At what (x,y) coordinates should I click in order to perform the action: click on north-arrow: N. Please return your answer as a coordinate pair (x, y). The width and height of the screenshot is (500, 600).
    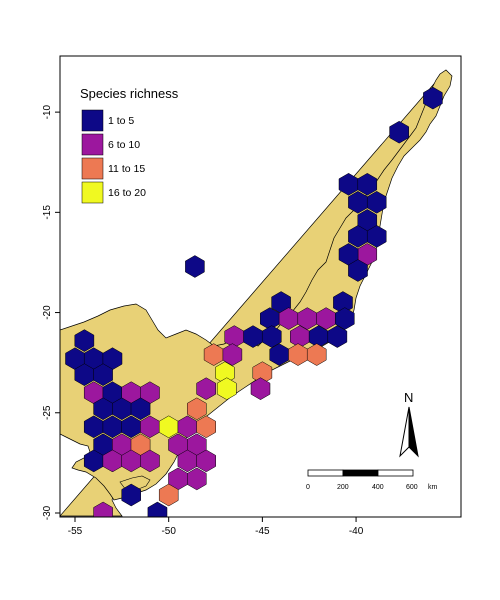
    Looking at the image, I should click on (409, 424).